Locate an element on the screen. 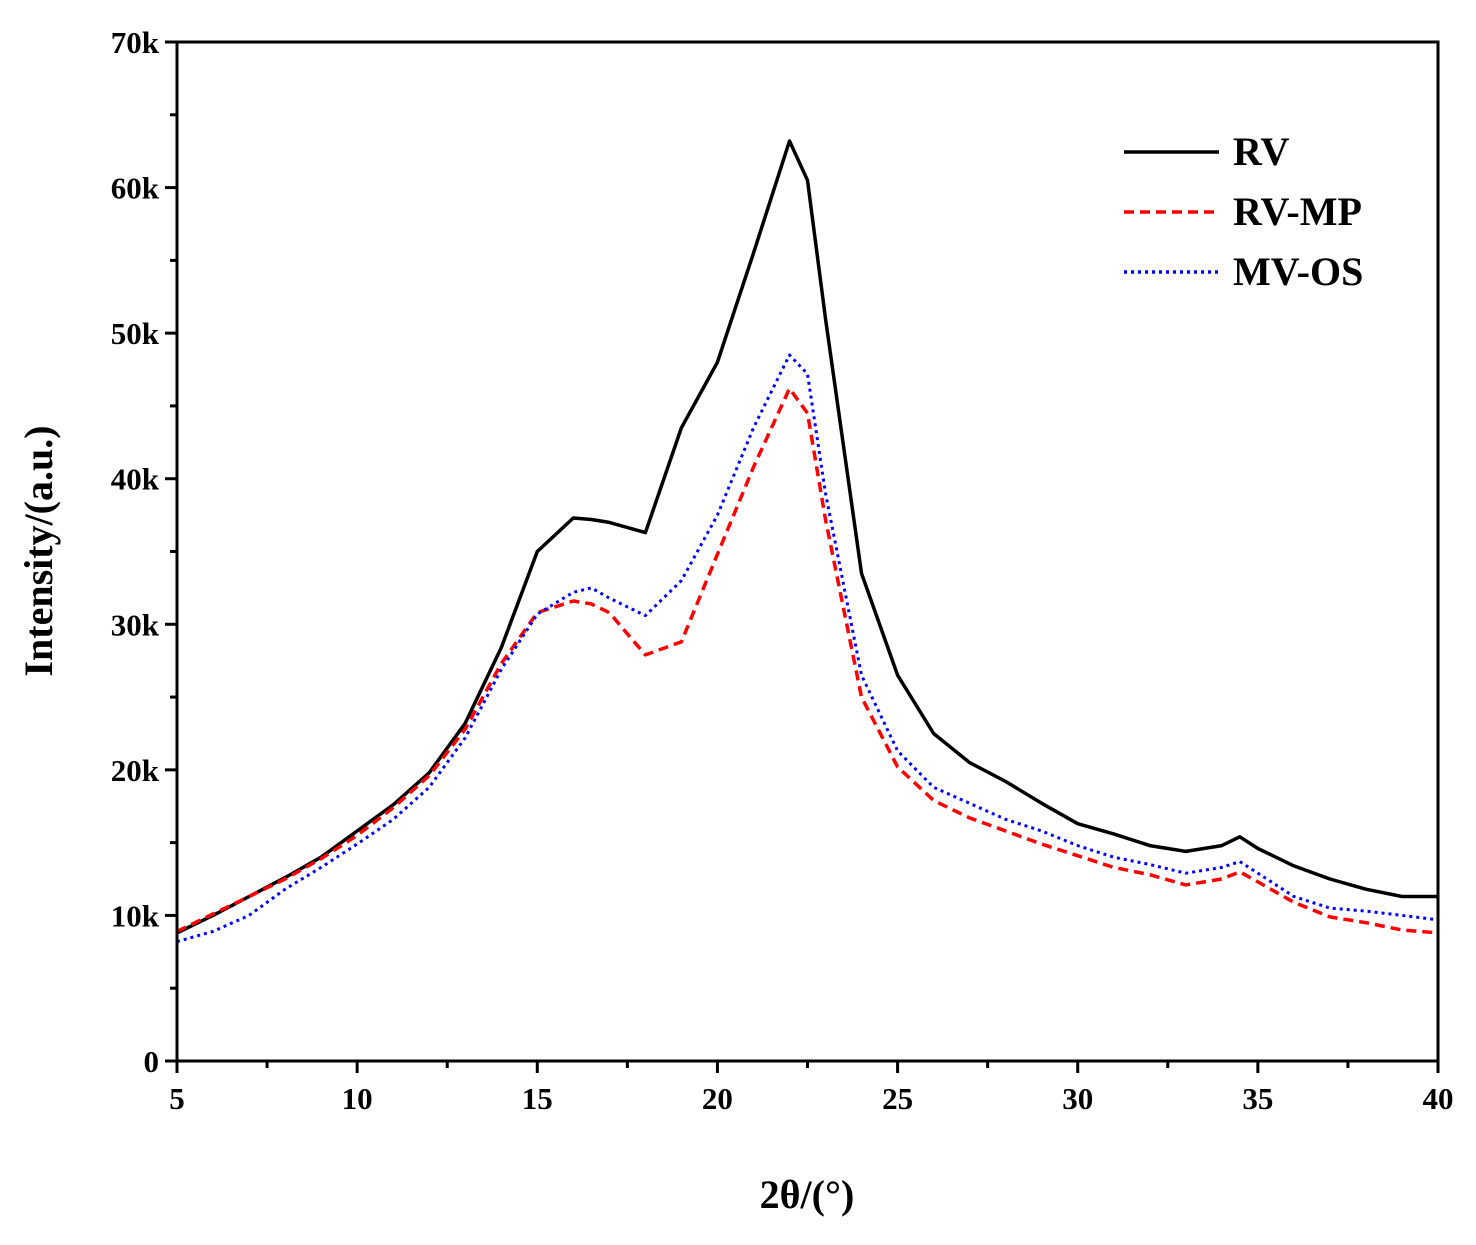 The width and height of the screenshot is (1476, 1245). legend: RV RV-MP MV-OS is located at coordinates (1243, 211).